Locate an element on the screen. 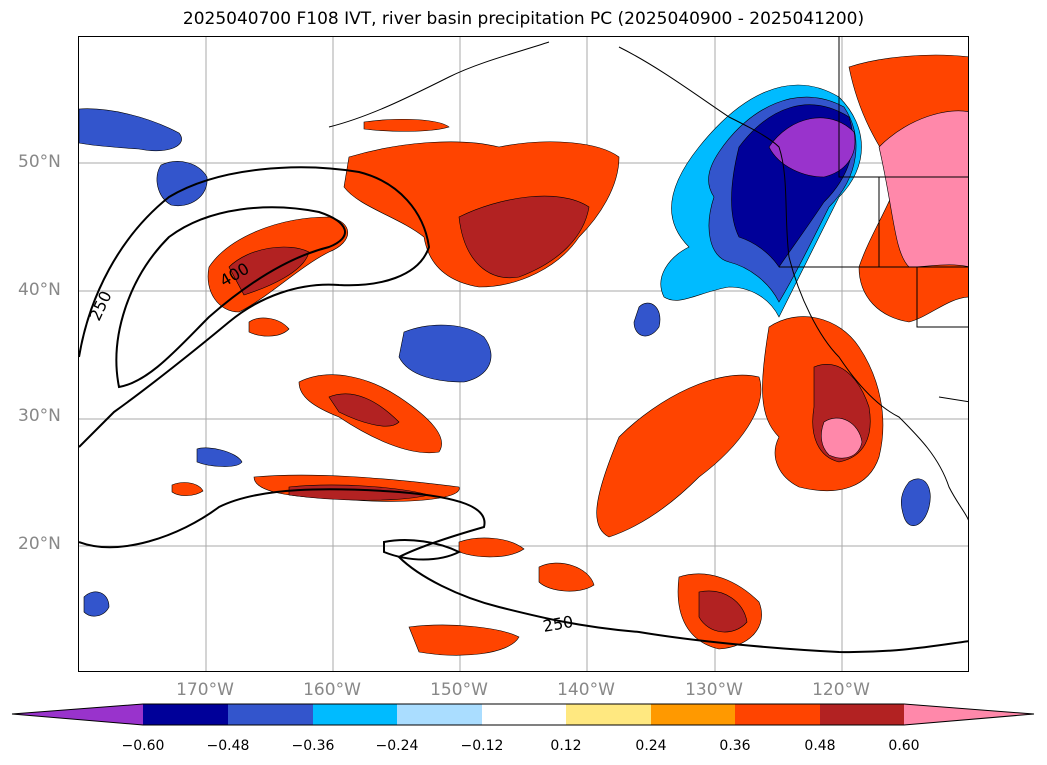  lat-label-20n: 20°N is located at coordinates (39, 544).